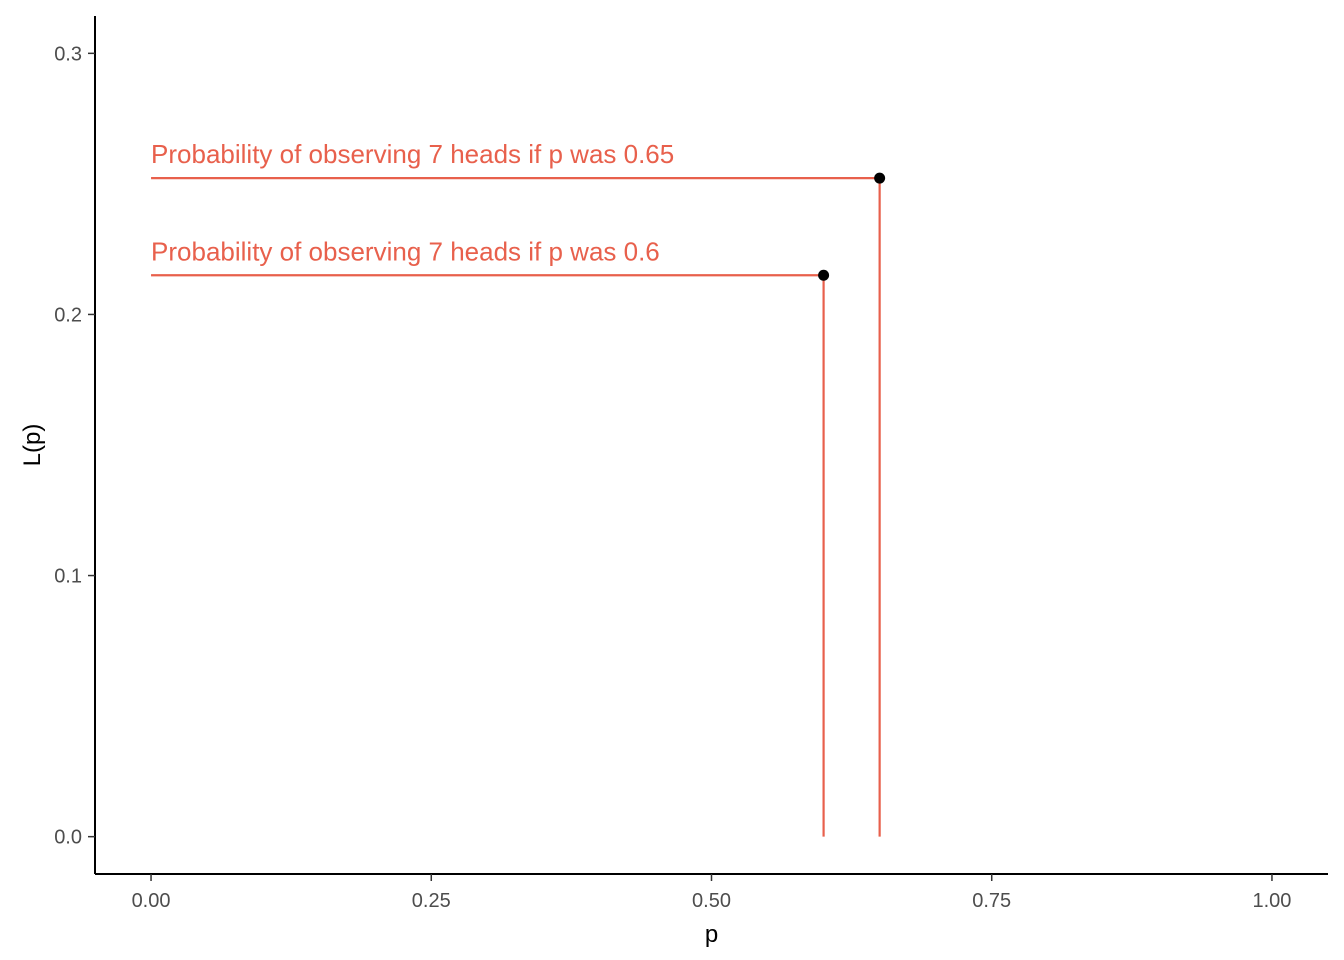  What do you see at coordinates (852, 226) in the screenshot?
I see `data-points` at bounding box center [852, 226].